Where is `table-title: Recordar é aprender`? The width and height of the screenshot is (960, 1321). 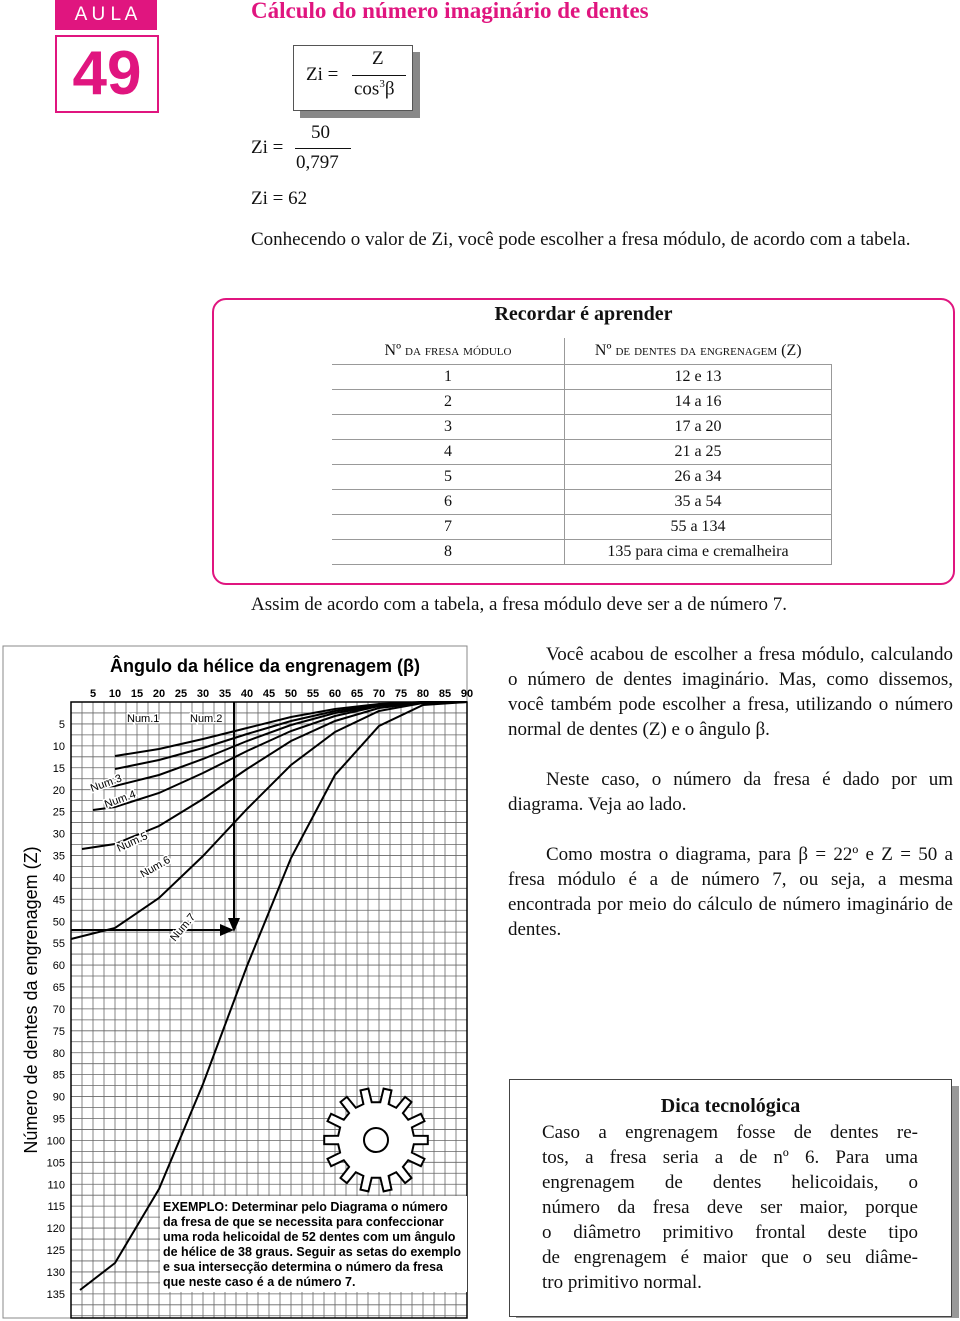 table-title: Recordar é aprender is located at coordinates (583, 314).